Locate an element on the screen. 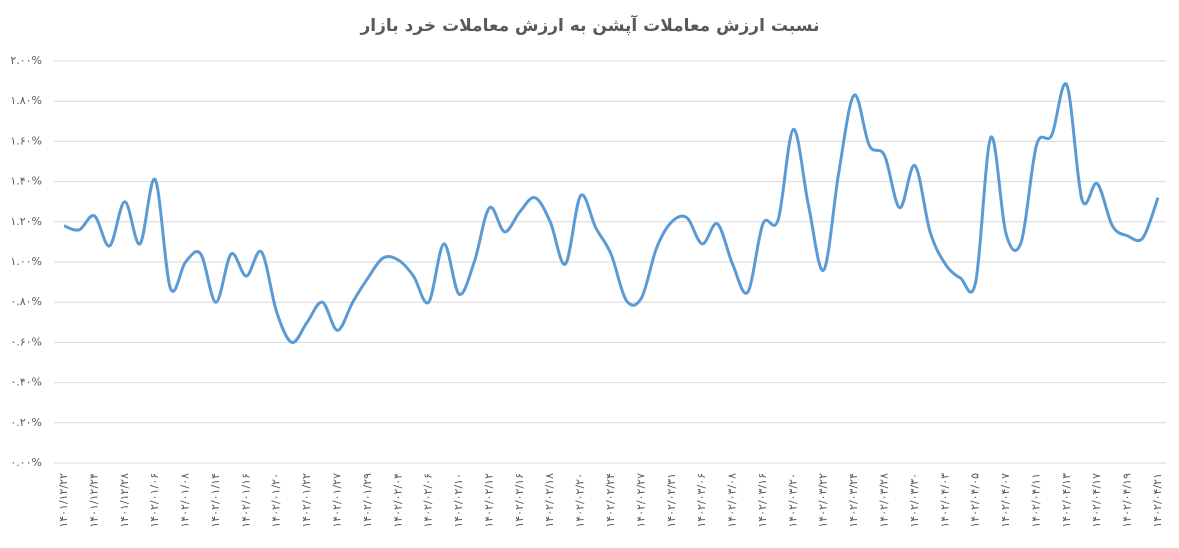 This screenshot has width=1179, height=548. x-tick-label: ۱۴۰۲/۰۲/۲۰ is located at coordinates (580, 500).